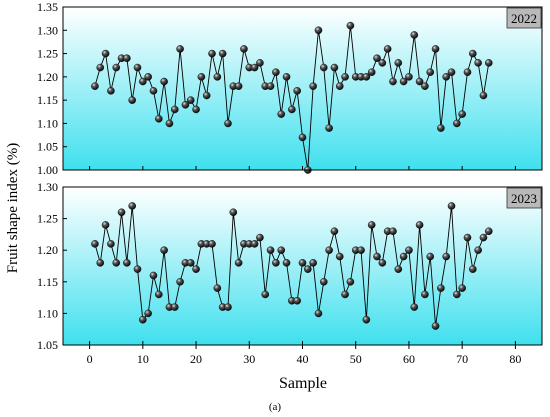 The width and height of the screenshot is (550, 417). I want to click on y-tick-label: 1.35, so click(47, 7).